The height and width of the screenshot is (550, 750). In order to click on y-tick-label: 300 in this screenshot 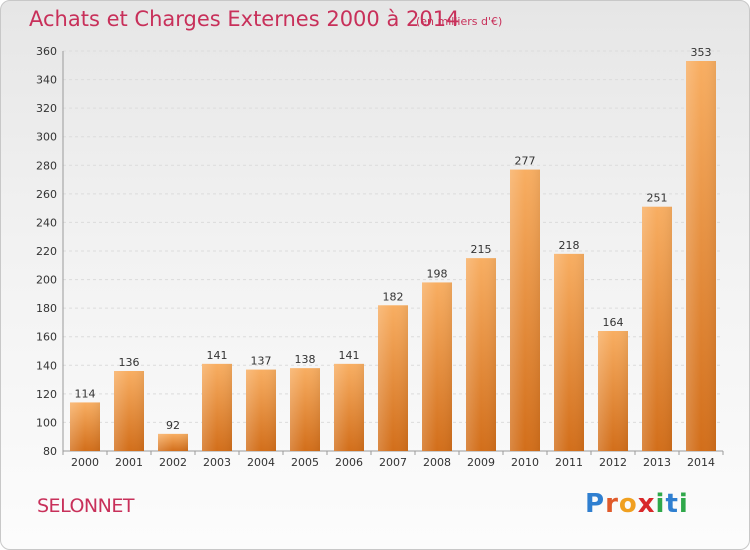, I will do `click(46, 137)`.